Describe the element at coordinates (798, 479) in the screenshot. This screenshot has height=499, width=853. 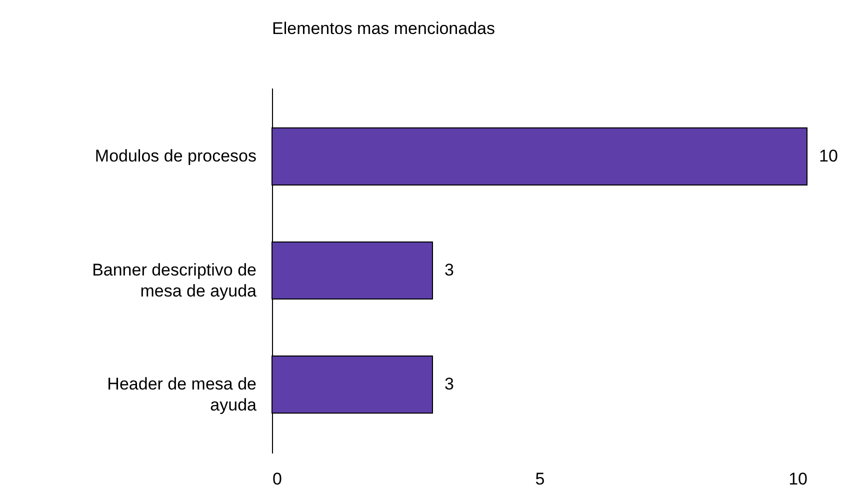
I see `x-tick-label: 10` at that location.